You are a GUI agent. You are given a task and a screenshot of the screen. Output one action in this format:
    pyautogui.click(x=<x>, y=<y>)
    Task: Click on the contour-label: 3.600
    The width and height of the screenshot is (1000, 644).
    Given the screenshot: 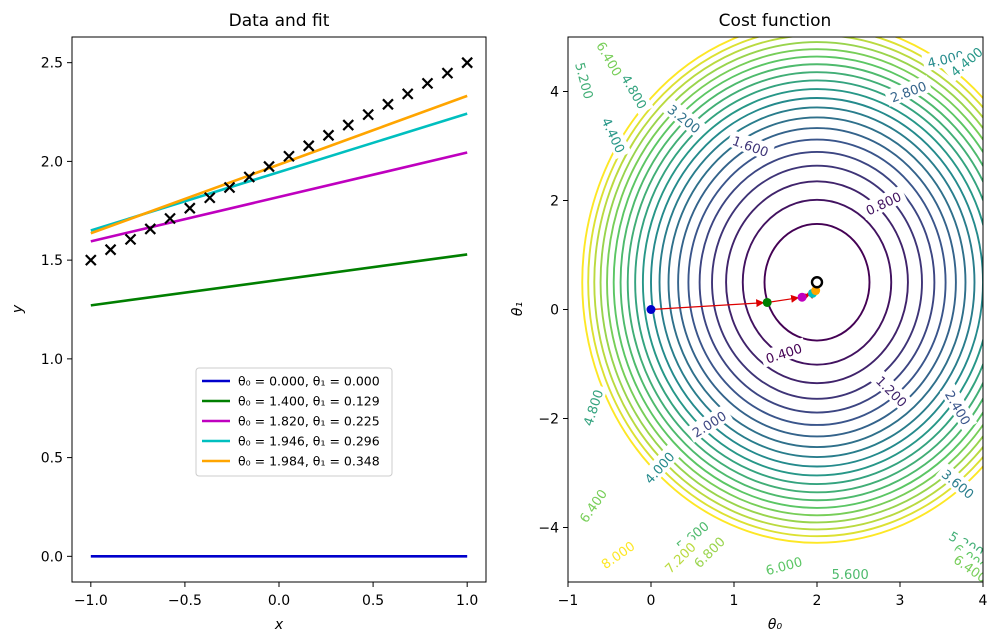 What is the action you would take?
    pyautogui.click(x=958, y=483)
    